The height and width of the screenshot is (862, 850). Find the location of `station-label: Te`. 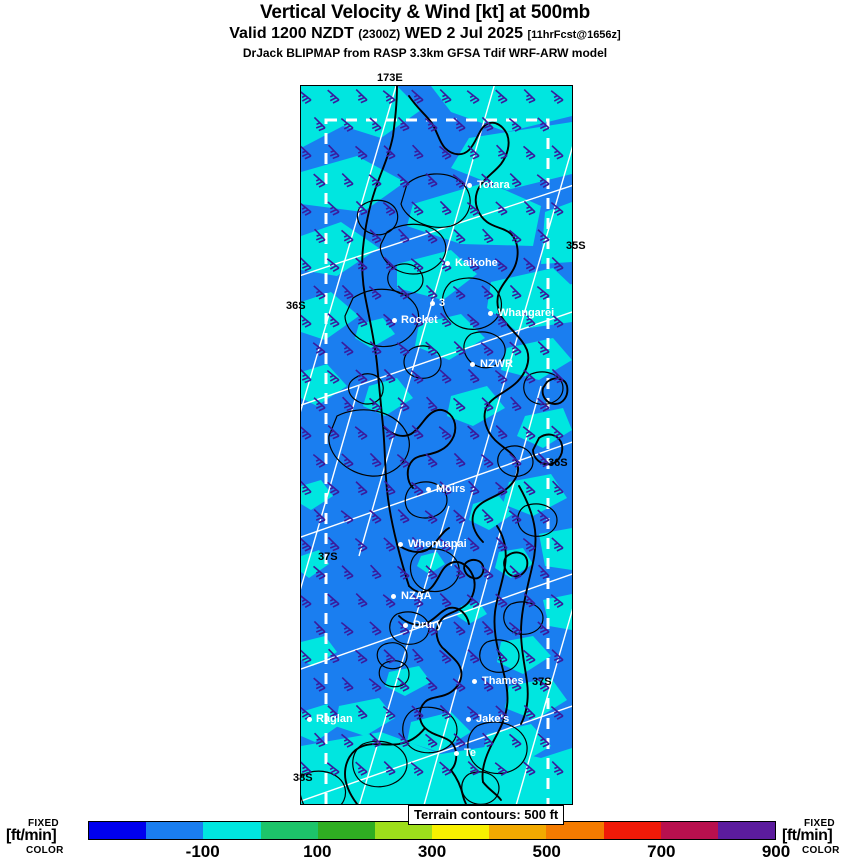

station-label: Te is located at coordinates (470, 753).